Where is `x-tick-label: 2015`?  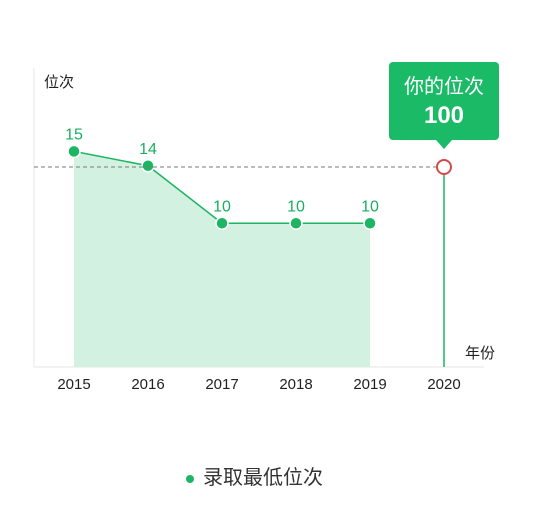
x-tick-label: 2015 is located at coordinates (73, 384).